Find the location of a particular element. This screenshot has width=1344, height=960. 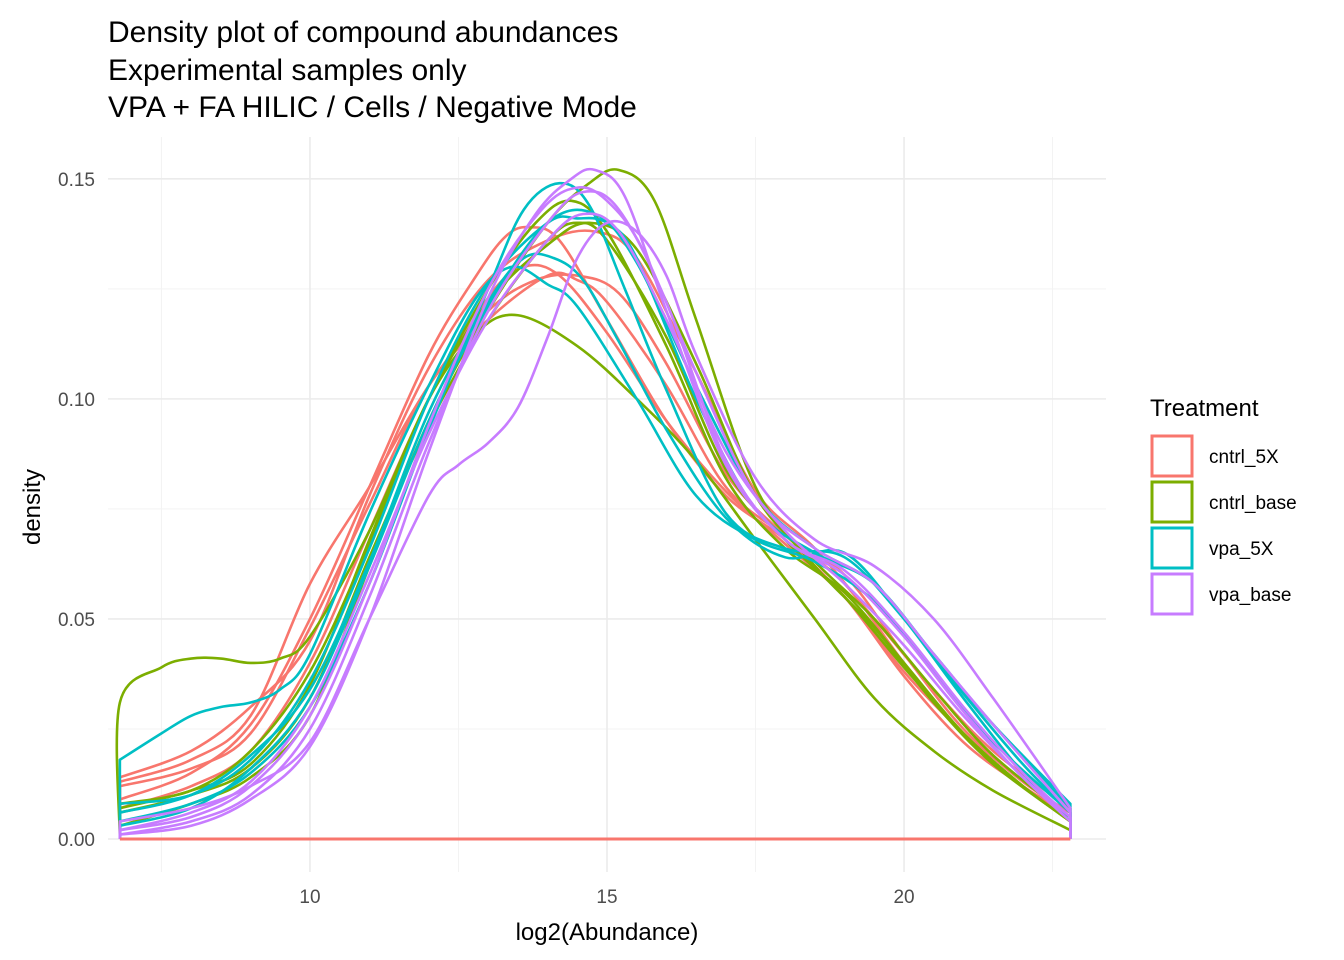

legend-key-cntrl_5X is located at coordinates (1172, 456).